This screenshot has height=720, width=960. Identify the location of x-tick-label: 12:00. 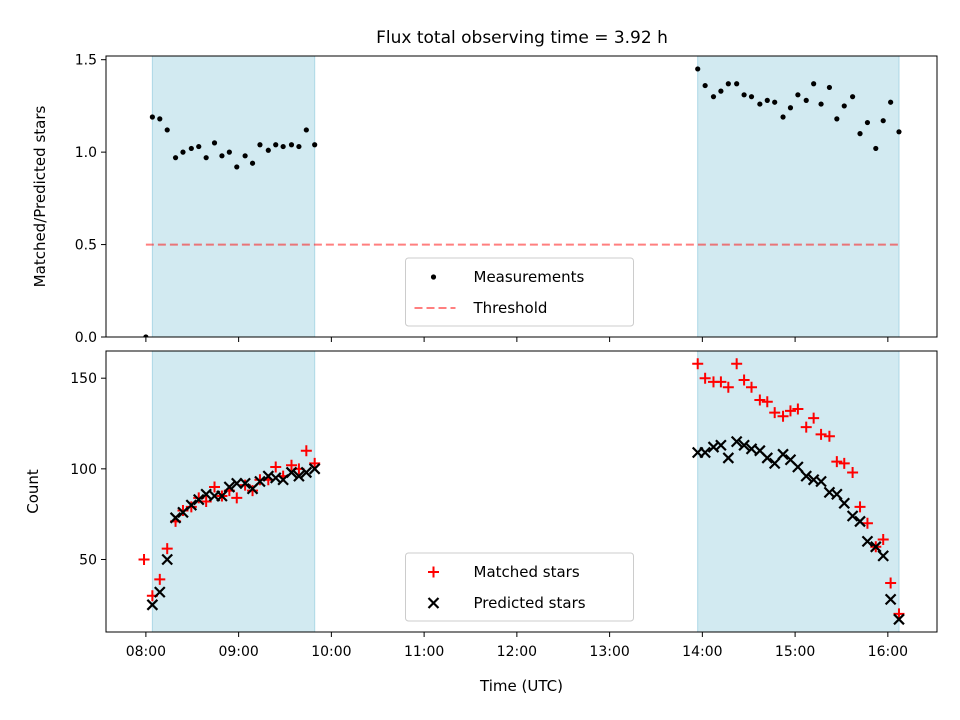
(517, 652).